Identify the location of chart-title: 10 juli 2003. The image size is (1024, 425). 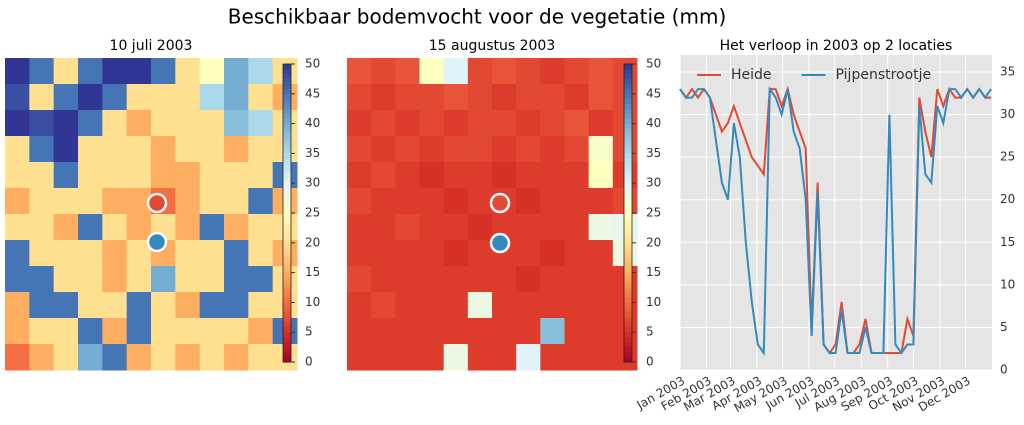
(151, 46).